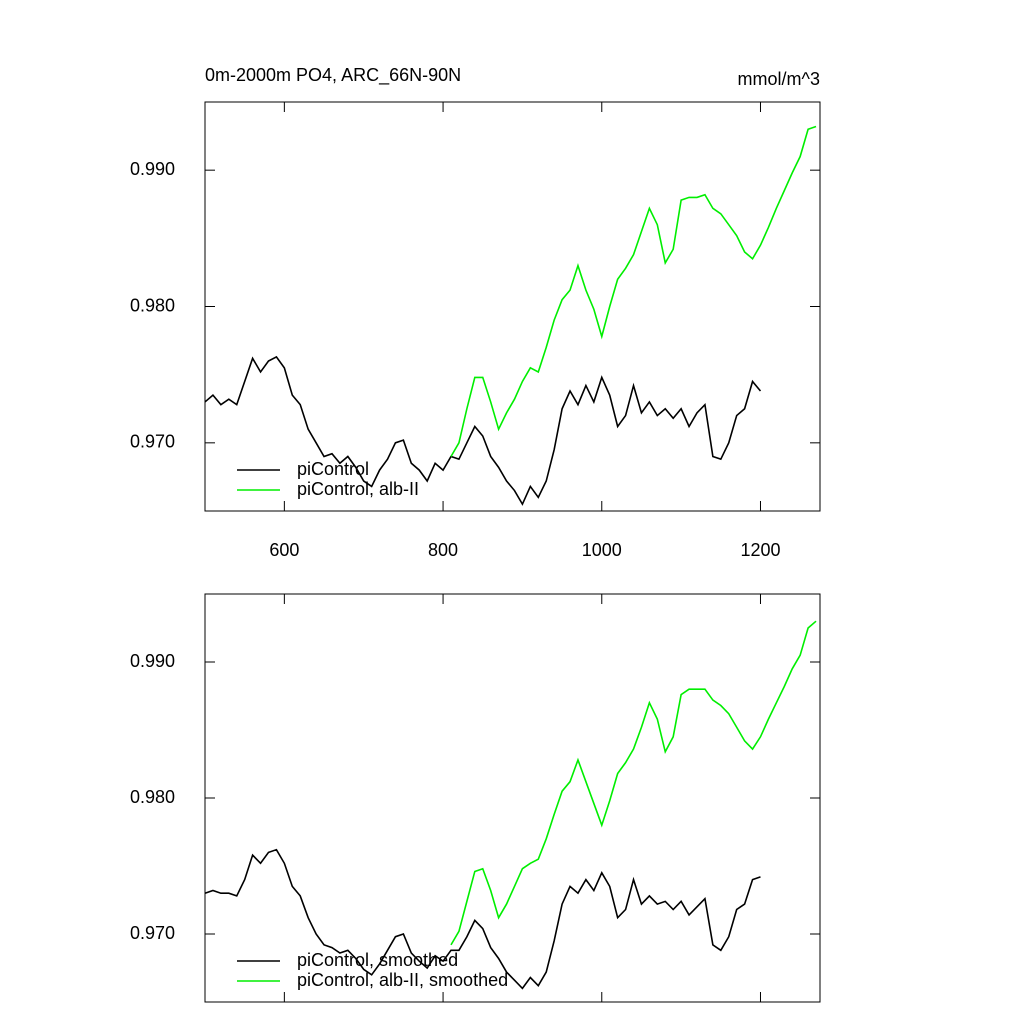 This screenshot has height=1024, width=1024. What do you see at coordinates (284, 550) in the screenshot?
I see `x-tick-label: 600` at bounding box center [284, 550].